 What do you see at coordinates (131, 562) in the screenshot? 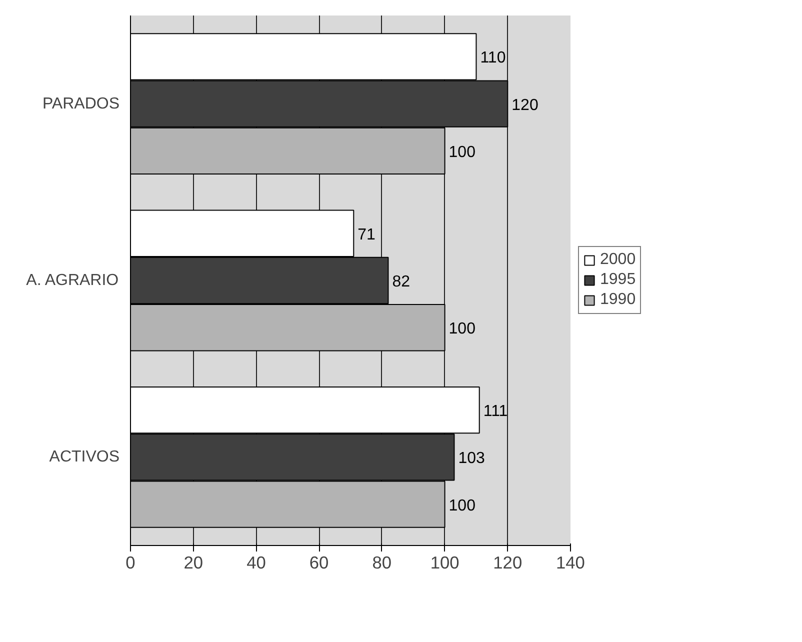
I see `x-tick-label: 0` at bounding box center [131, 562].